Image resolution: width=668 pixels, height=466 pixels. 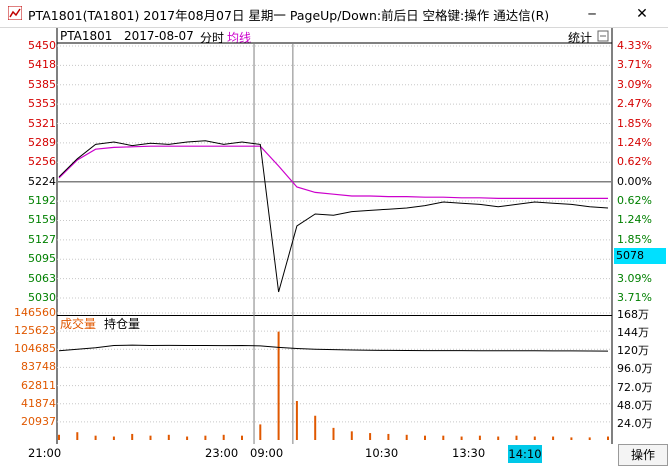 I want to click on price-tick-label: 5256, so click(x=42, y=162).